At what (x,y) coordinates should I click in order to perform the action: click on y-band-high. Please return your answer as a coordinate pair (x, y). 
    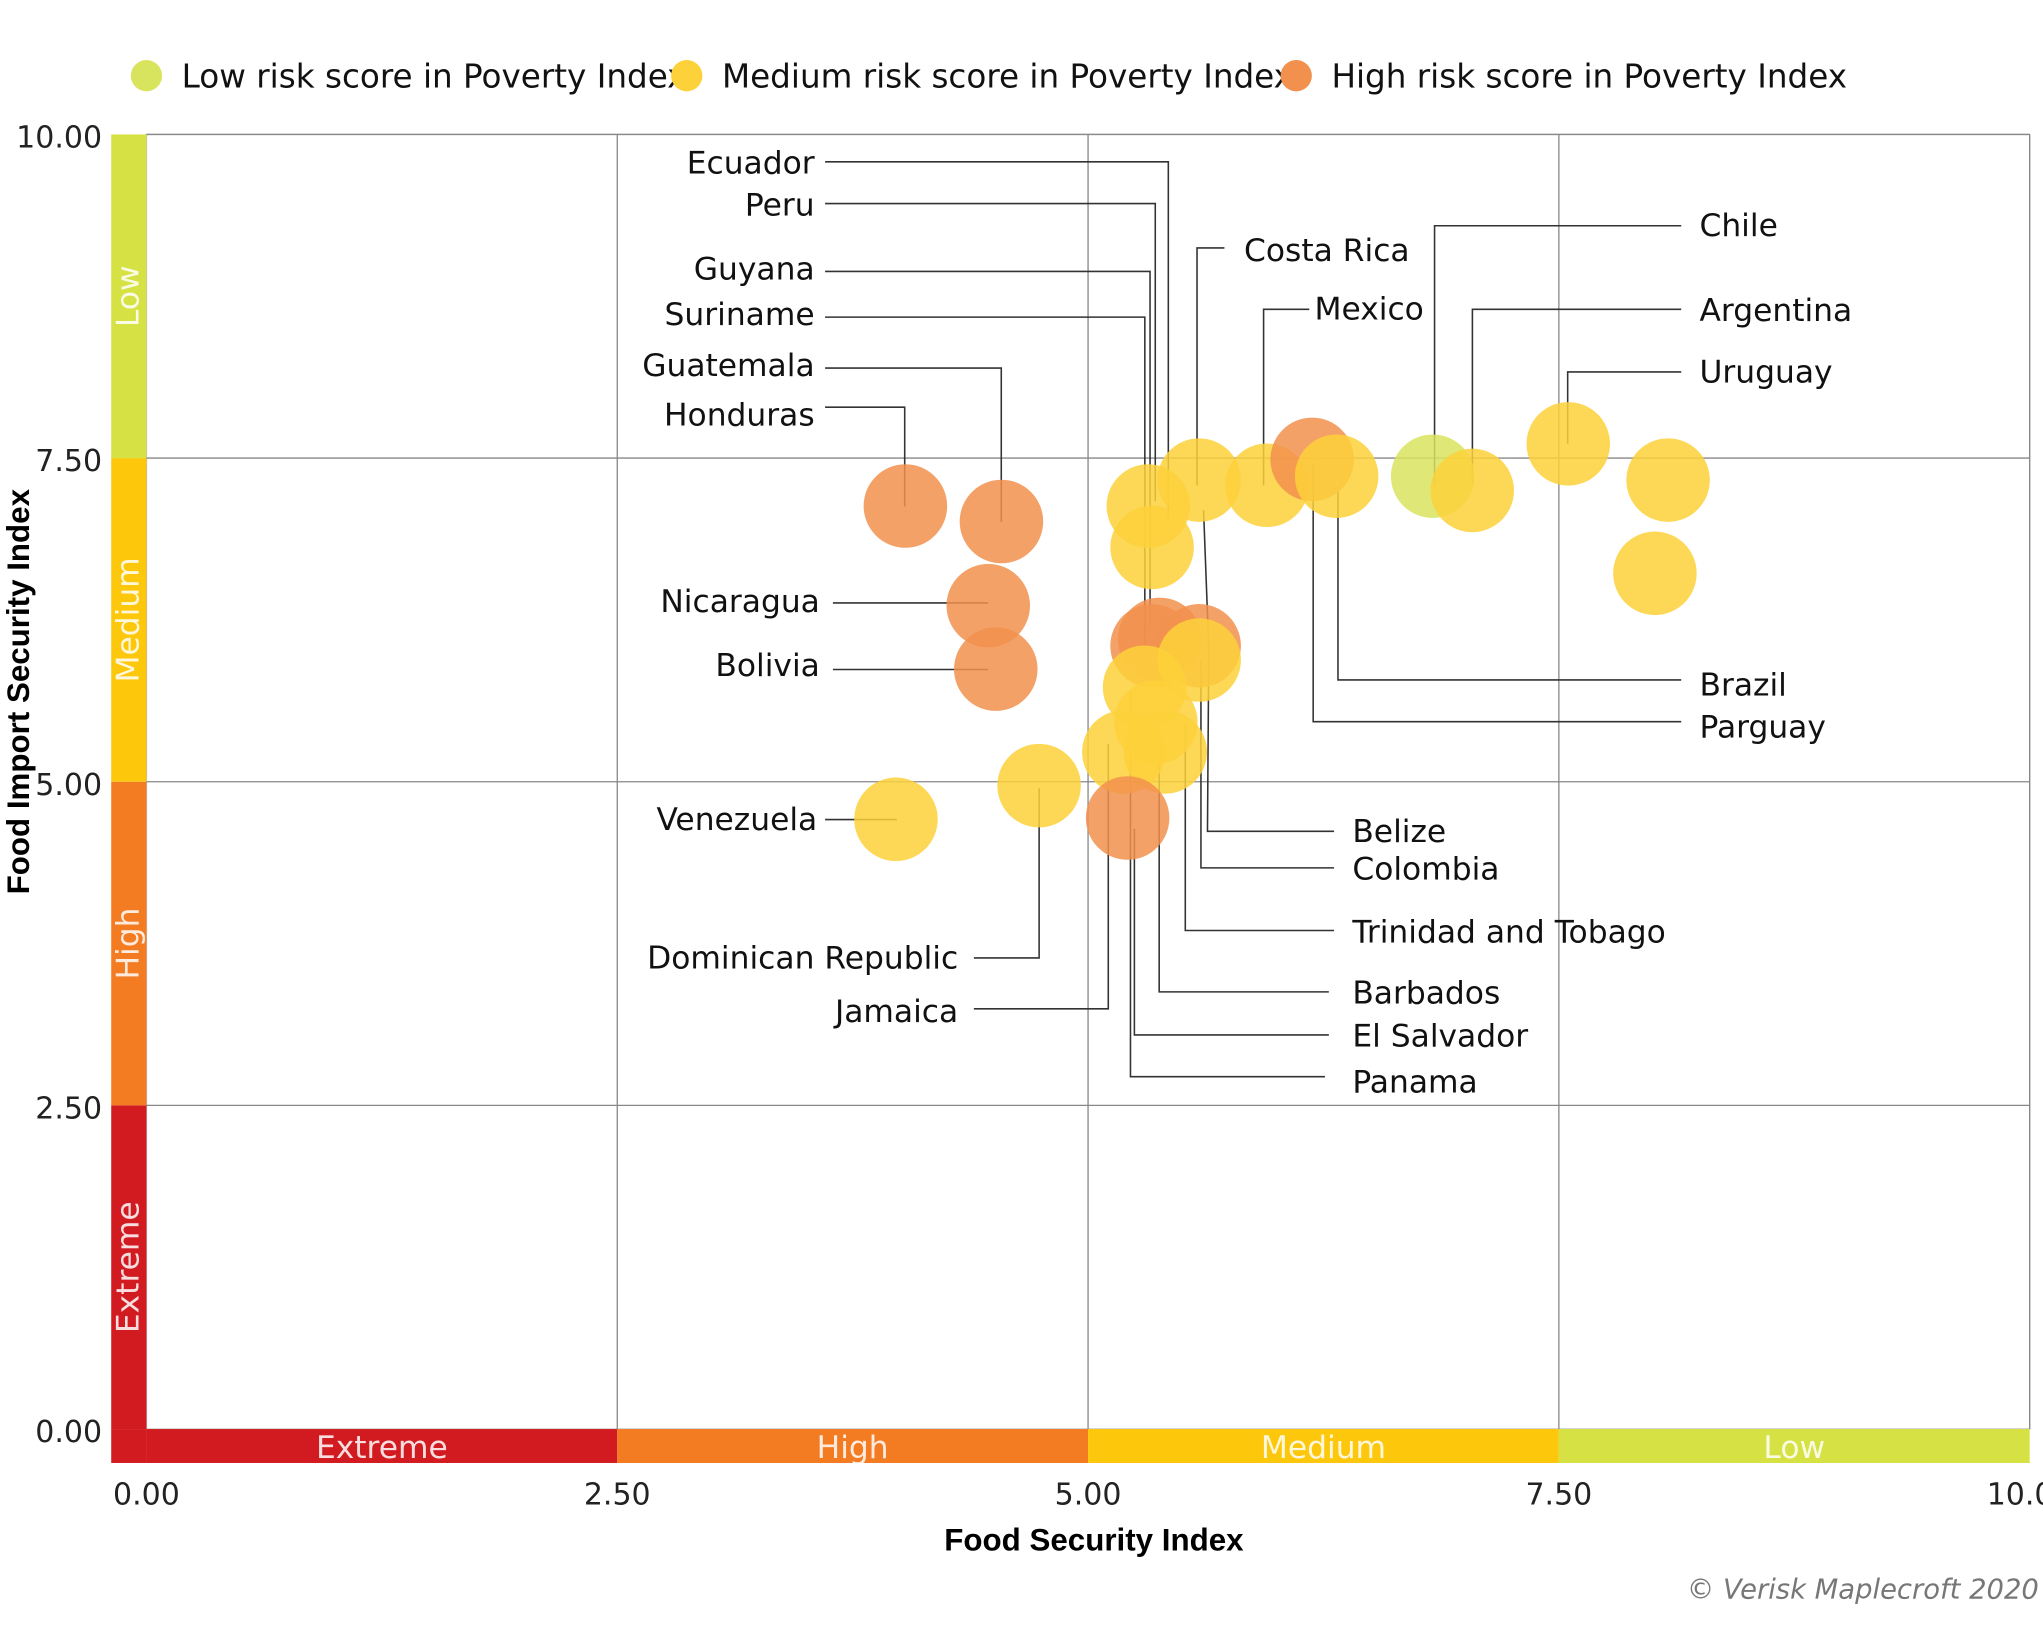
    Looking at the image, I should click on (129, 943).